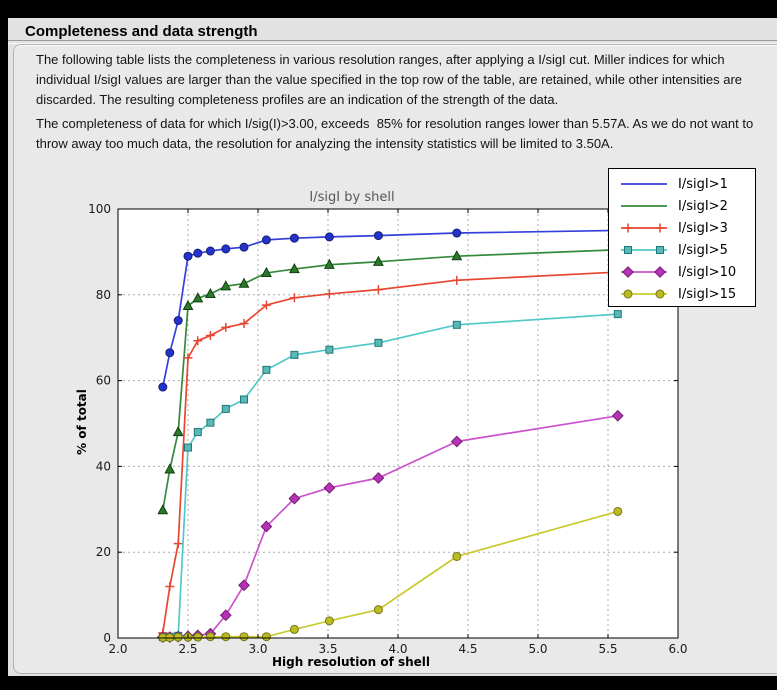  What do you see at coordinates (257, 649) in the screenshot?
I see `x-tick-label: 3.0` at bounding box center [257, 649].